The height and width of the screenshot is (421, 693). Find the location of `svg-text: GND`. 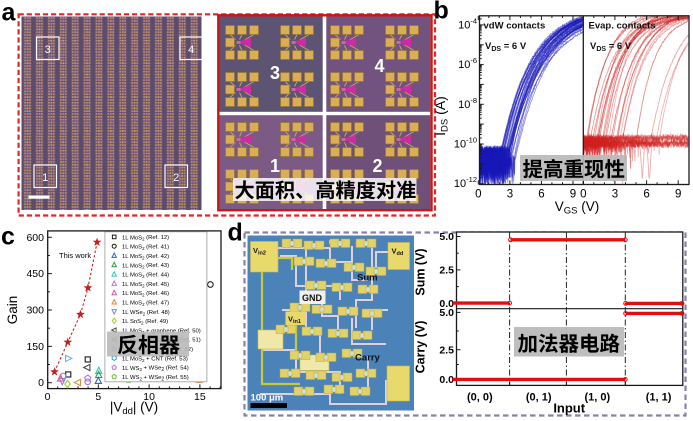

svg-text: GND is located at coordinates (312, 298).